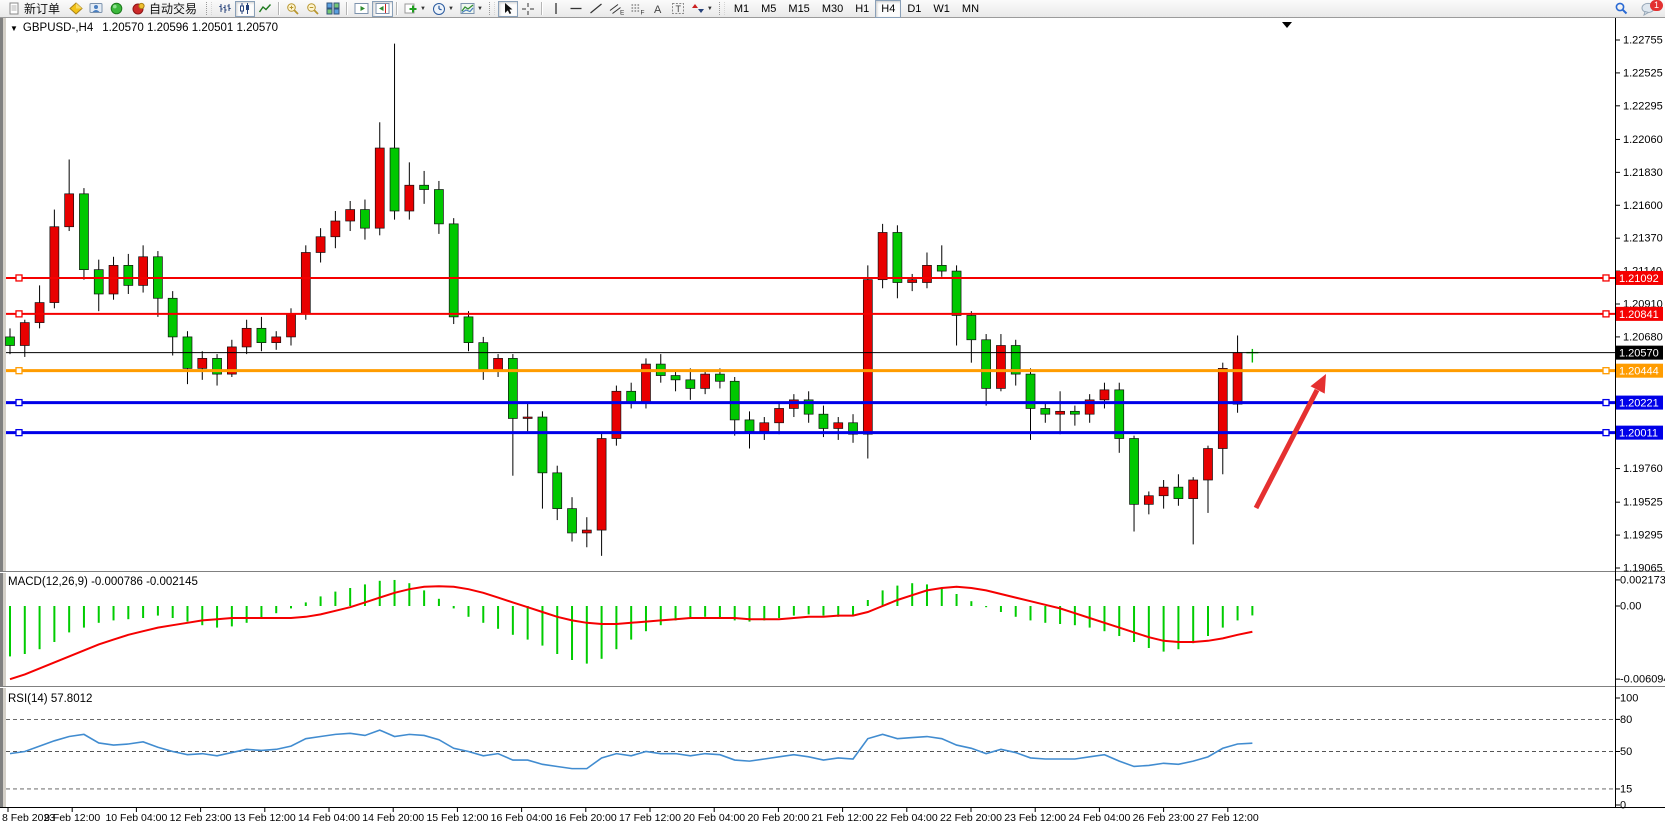 The image size is (1665, 835). What do you see at coordinates (14, 28) in the screenshot?
I see `collapse-triangle-icon: ▼` at bounding box center [14, 28].